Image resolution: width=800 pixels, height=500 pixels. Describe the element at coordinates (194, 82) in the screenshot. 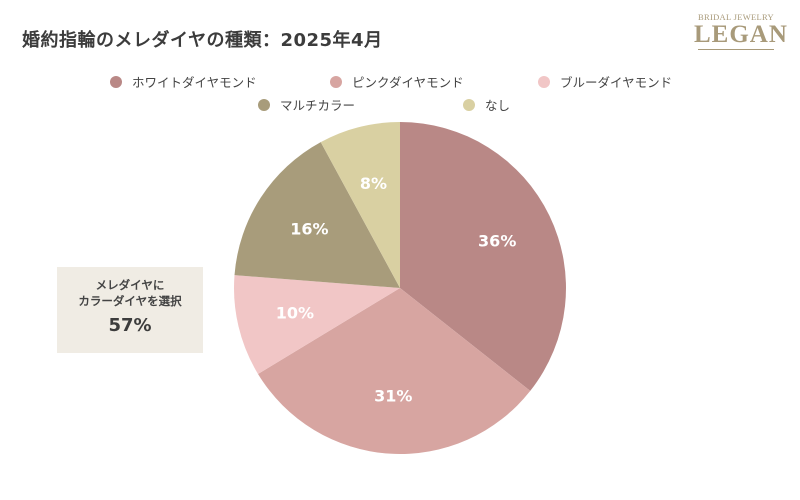

I see `legend-label: ホワイトダイヤモンド` at that location.